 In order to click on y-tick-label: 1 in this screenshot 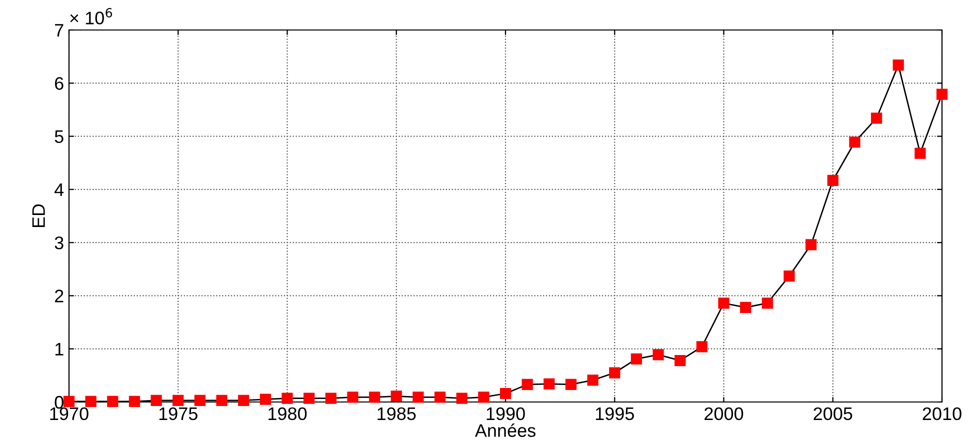, I will do `click(59, 349)`.